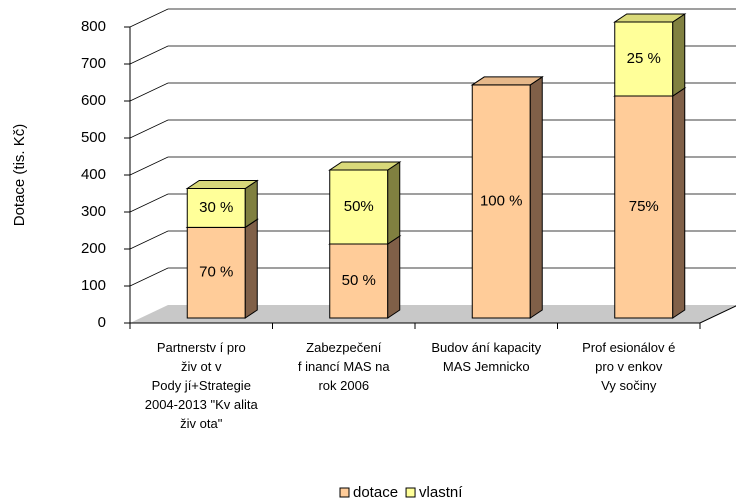 The height and width of the screenshot is (503, 736). What do you see at coordinates (93, 248) in the screenshot?
I see `y-tick-label: 200` at bounding box center [93, 248].